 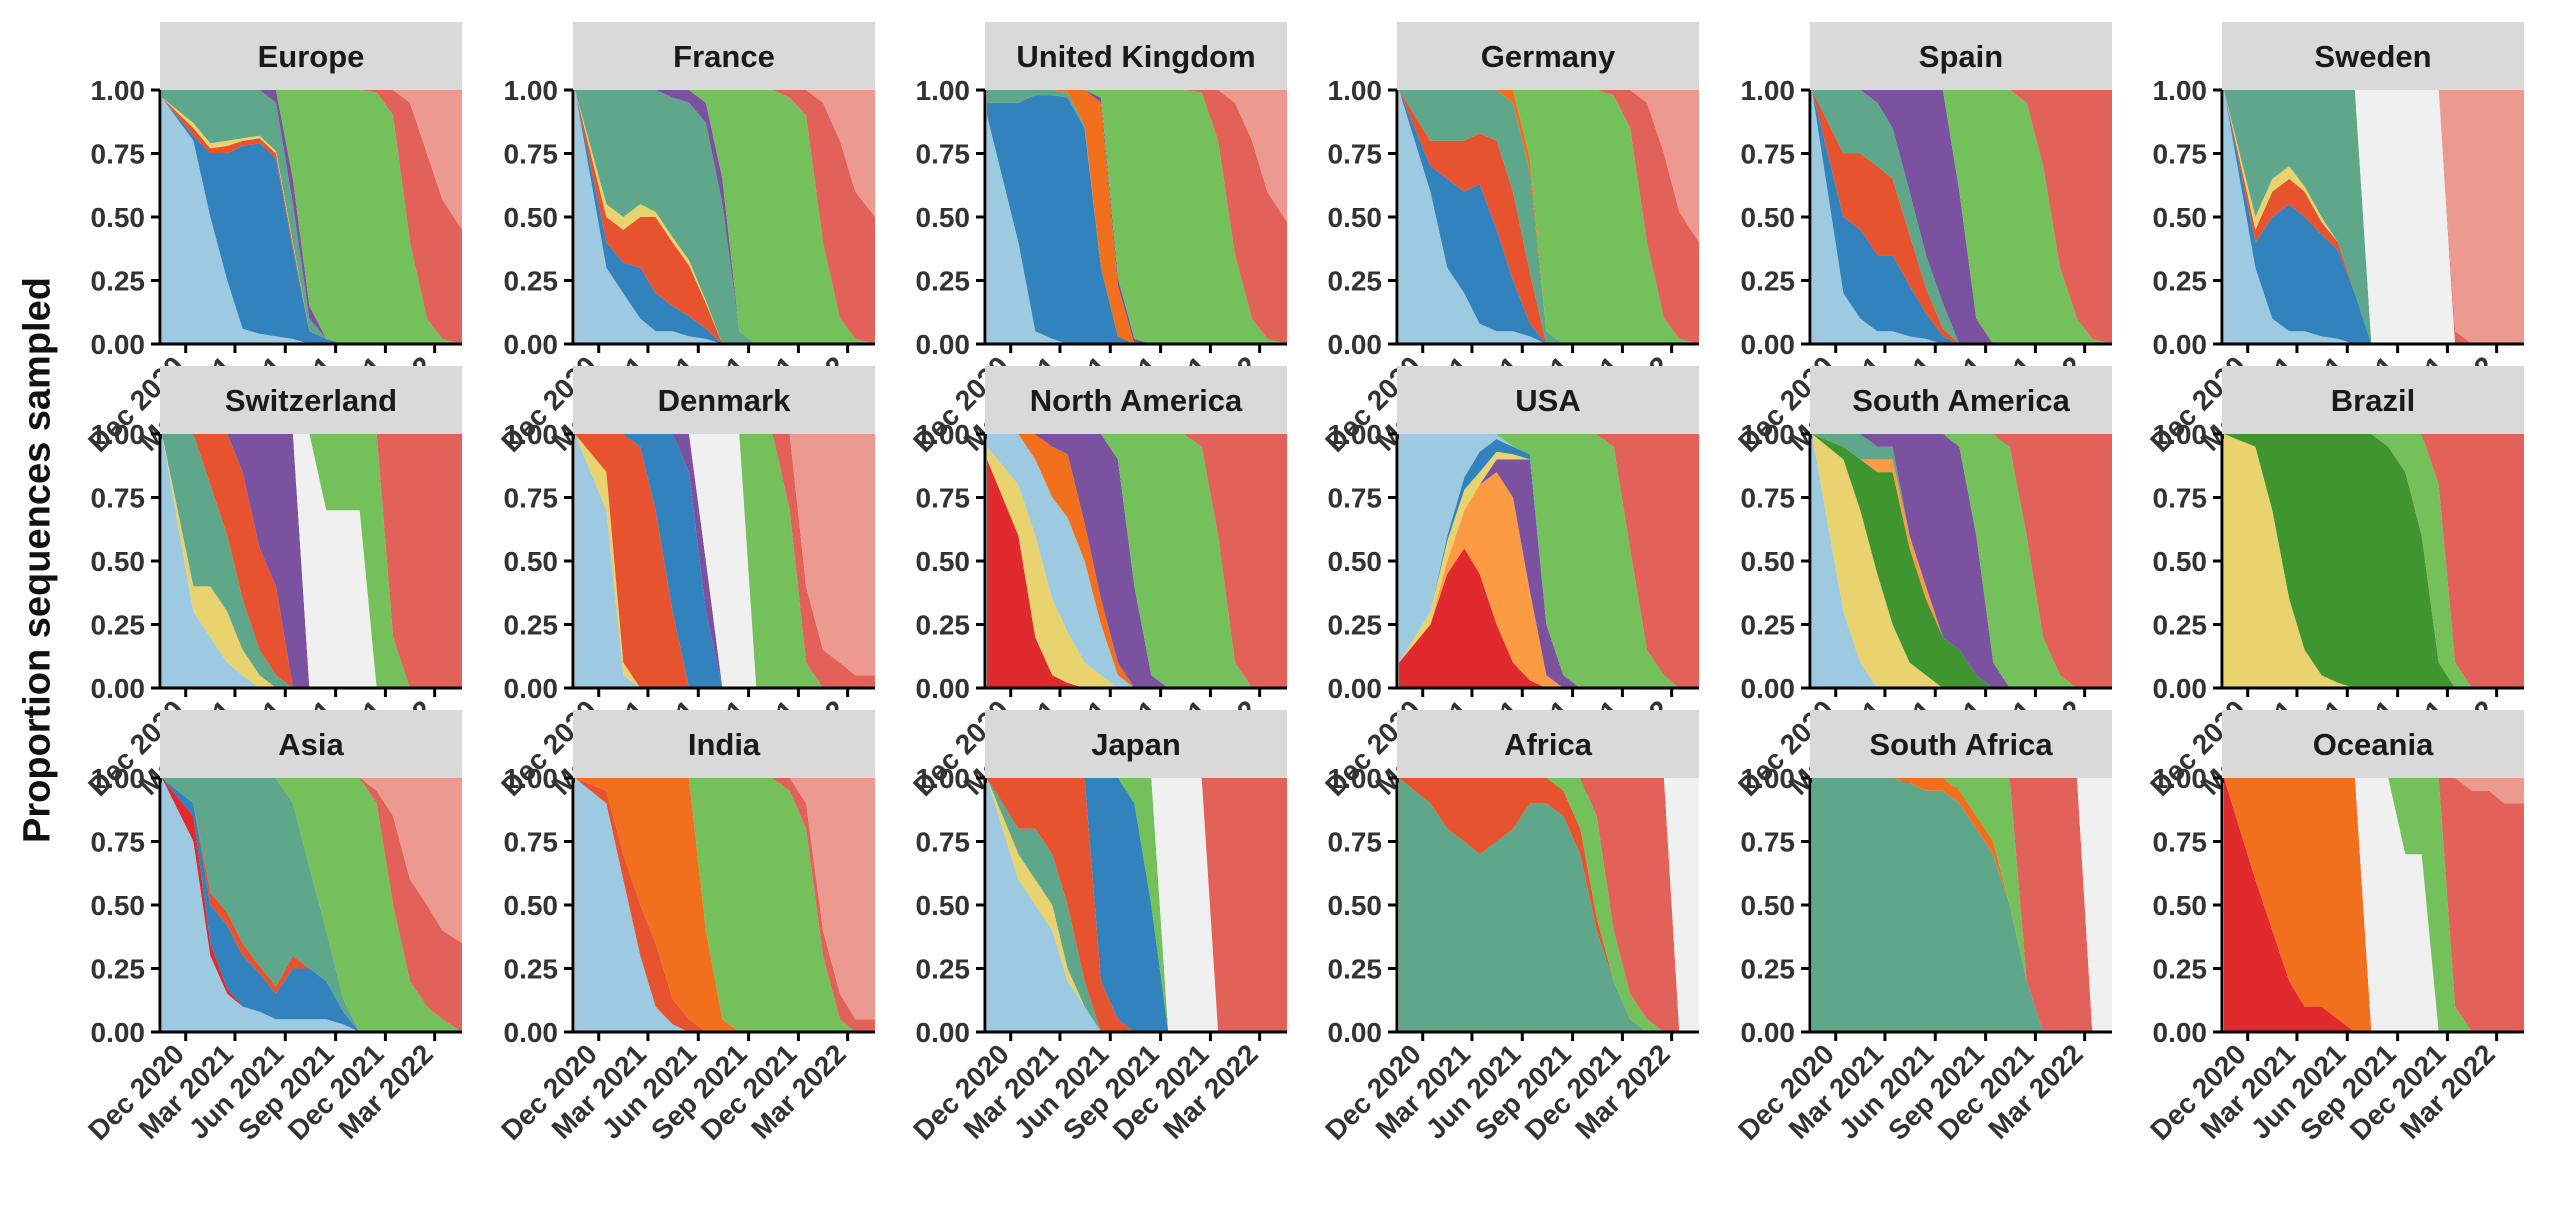 I want to click on facet-title: United Kingdom, so click(x=1135, y=56).